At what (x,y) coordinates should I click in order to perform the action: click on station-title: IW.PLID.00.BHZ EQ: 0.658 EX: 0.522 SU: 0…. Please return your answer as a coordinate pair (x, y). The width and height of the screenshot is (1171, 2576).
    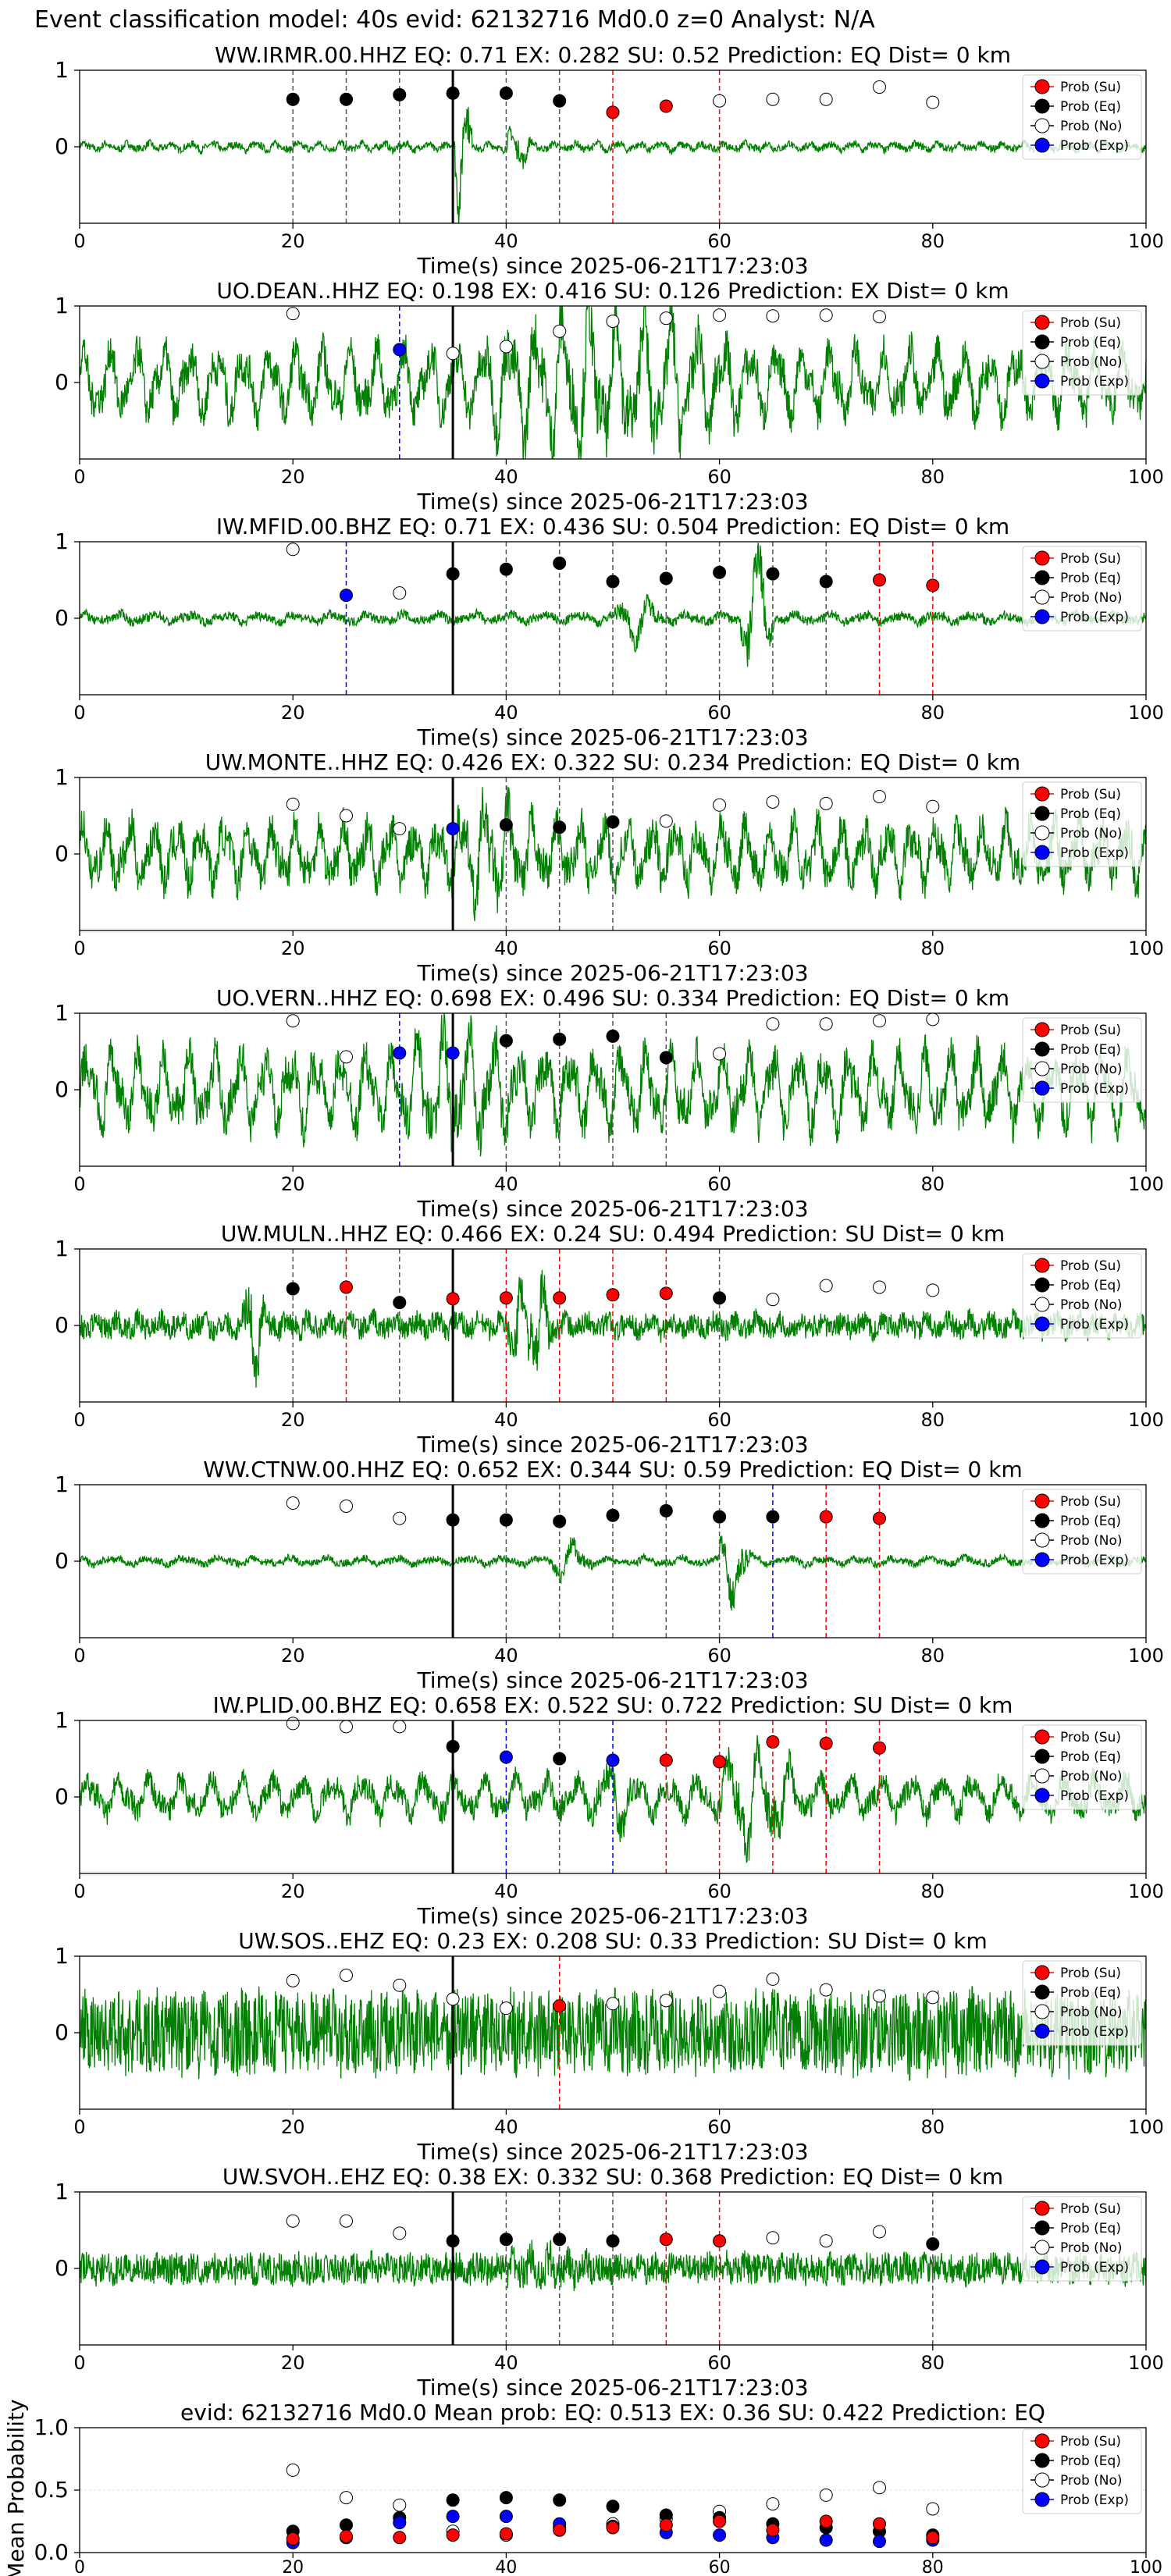
    Looking at the image, I should click on (613, 1705).